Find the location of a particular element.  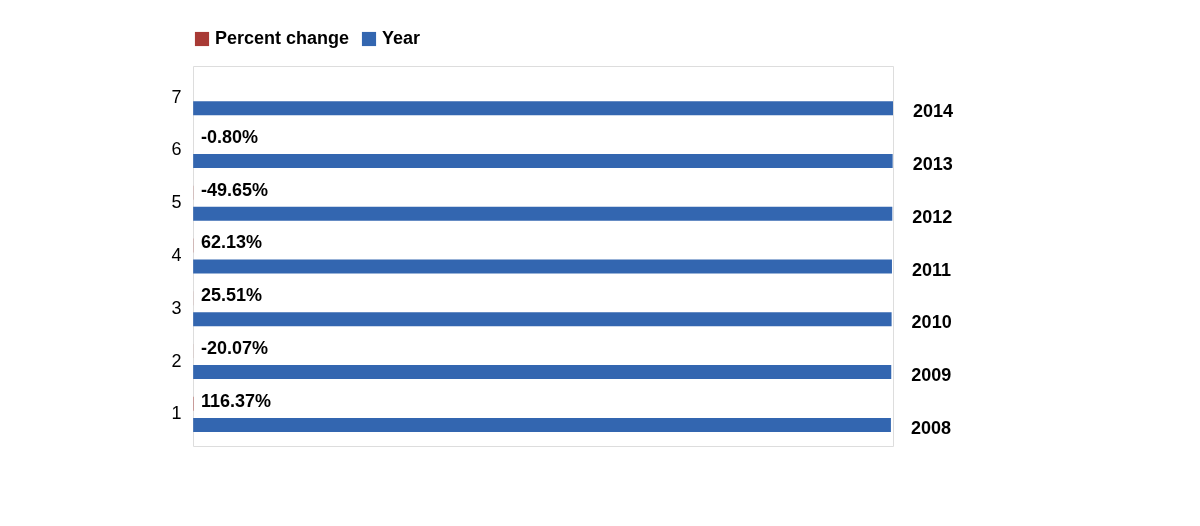

data-label: 2008 is located at coordinates (930, 427).